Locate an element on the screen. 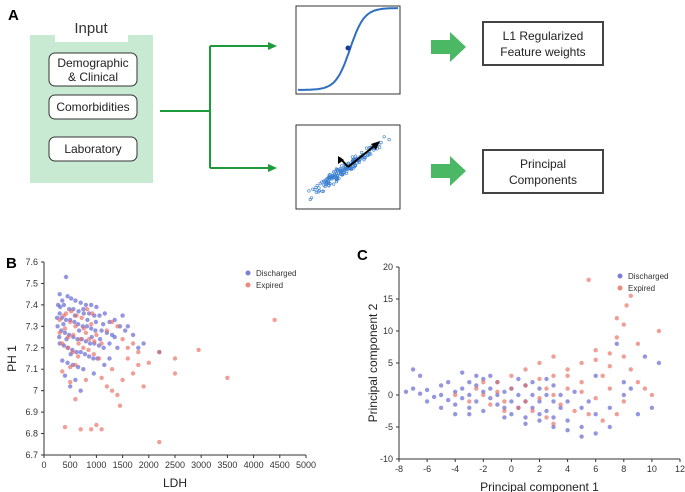  input-box-demographic is located at coordinates (93, 69).